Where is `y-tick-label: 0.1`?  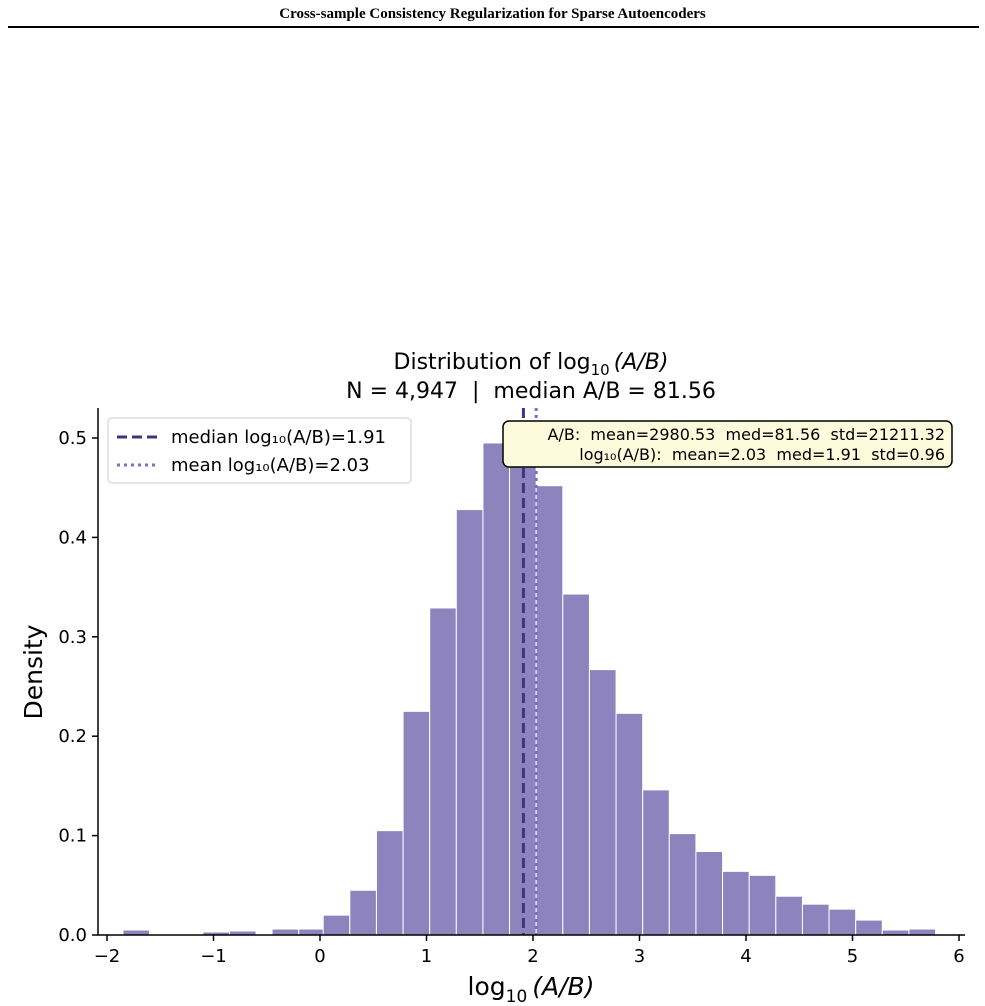 y-tick-label: 0.1 is located at coordinates (72, 836).